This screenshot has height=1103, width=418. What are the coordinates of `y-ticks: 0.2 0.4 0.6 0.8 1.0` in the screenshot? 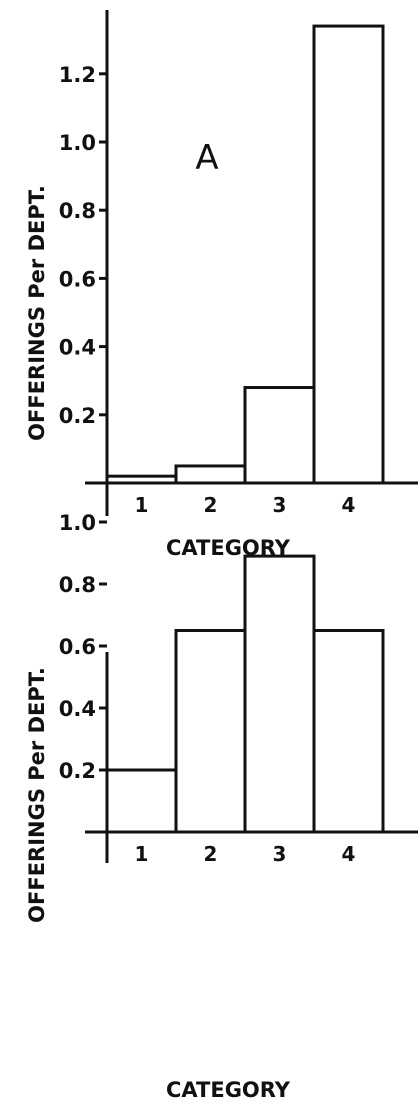 It's located at (83, 647).